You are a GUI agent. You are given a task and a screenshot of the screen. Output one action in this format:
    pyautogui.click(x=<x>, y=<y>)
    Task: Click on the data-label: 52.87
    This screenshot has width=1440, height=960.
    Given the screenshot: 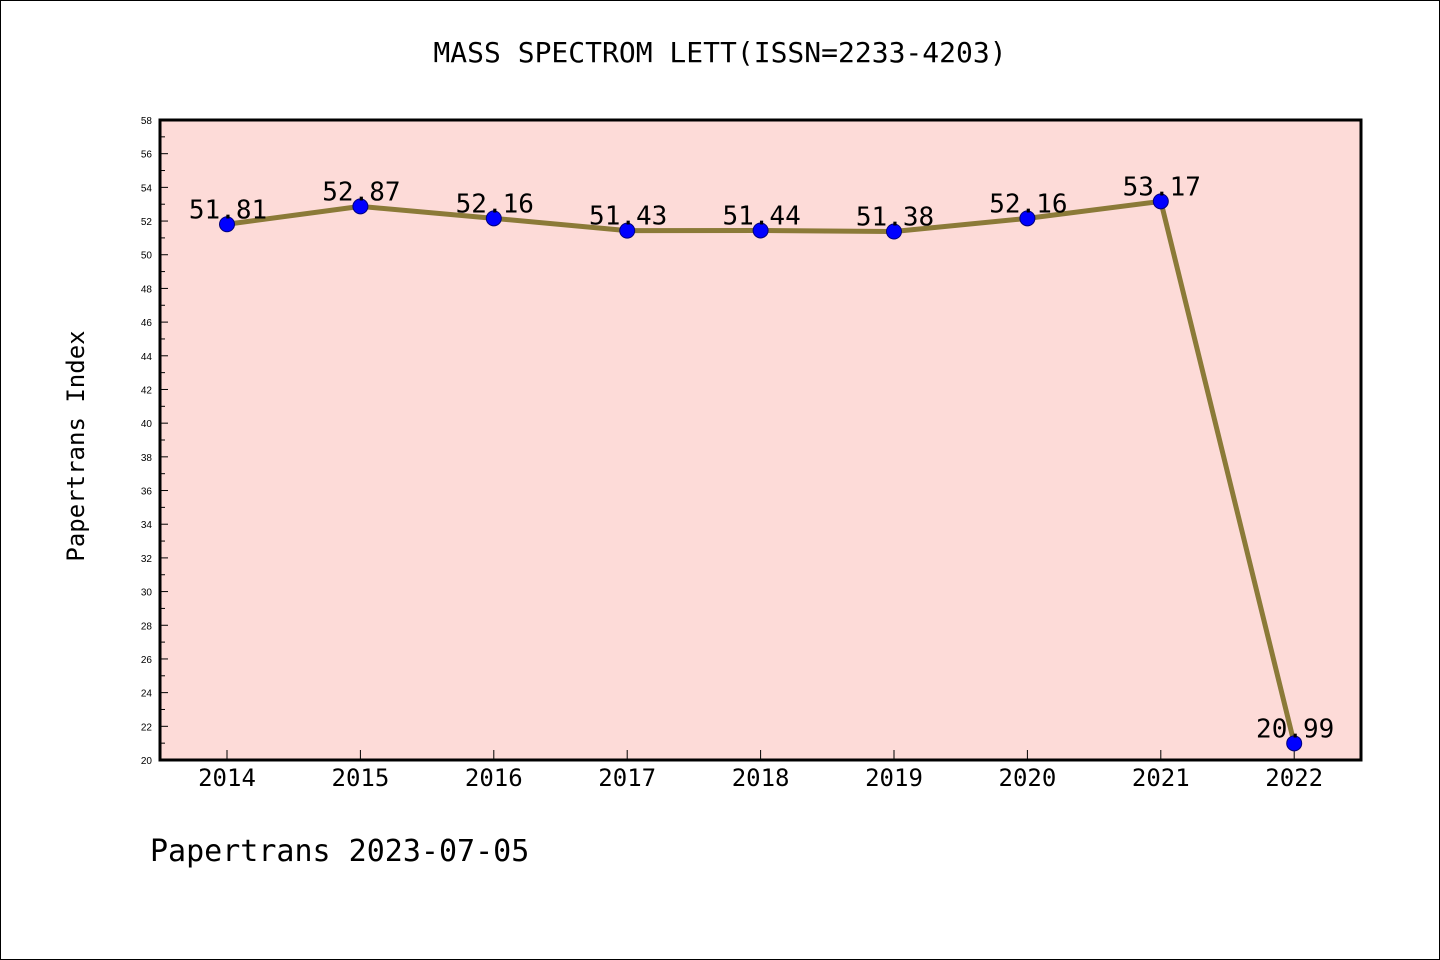 What is the action you would take?
    pyautogui.click(x=361, y=192)
    